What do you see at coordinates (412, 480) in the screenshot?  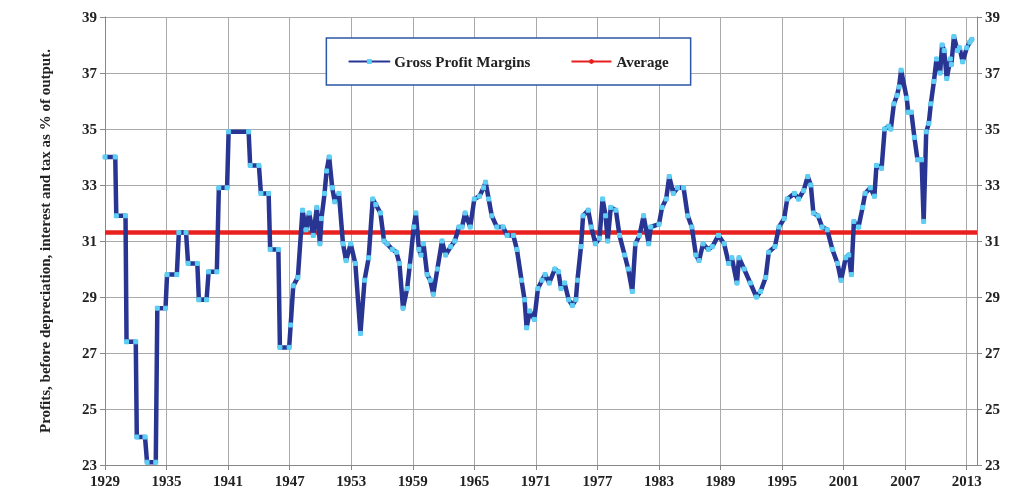 I see `x-tick-label: 1959` at bounding box center [412, 480].